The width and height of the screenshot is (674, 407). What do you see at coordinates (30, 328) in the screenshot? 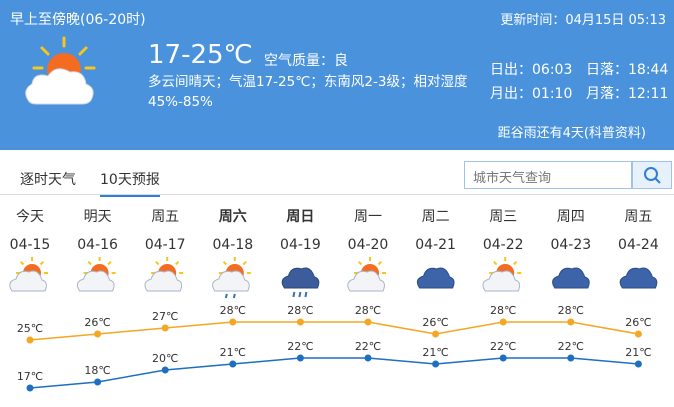
I see `high-value-label: 25℃` at bounding box center [30, 328].